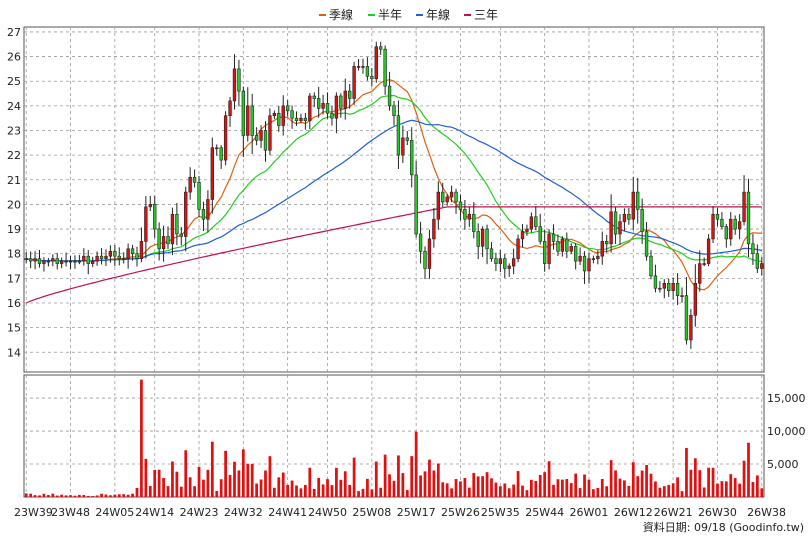 The image size is (808, 544). Describe the element at coordinates (438, 14) in the screenshot. I see `legend-label-year: 年線` at that location.